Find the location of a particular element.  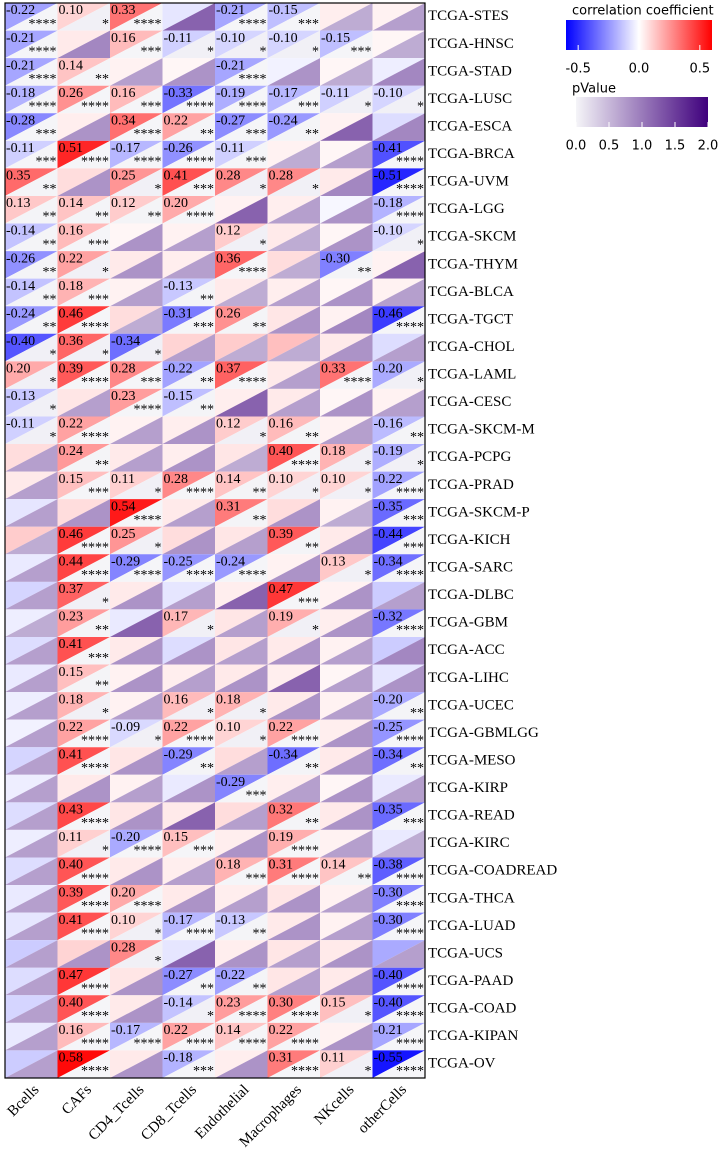

value-label: -0.29 is located at coordinates (178, 754).